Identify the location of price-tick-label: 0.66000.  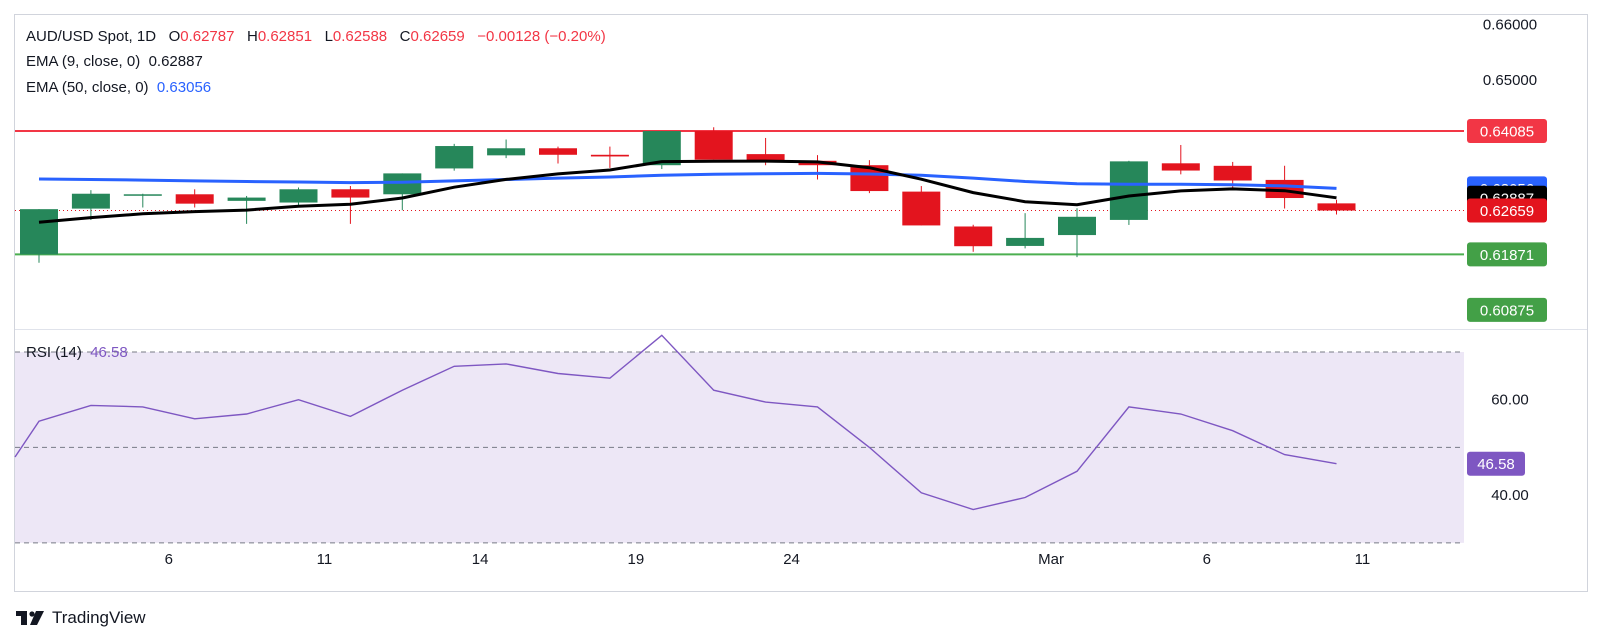
(1510, 24).